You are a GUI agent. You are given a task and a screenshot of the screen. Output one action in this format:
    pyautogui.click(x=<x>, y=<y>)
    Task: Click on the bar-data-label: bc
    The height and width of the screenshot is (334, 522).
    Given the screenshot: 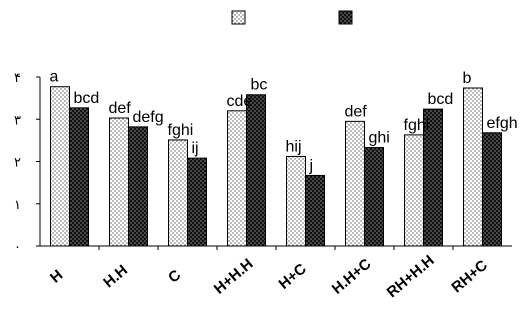 What is the action you would take?
    pyautogui.click(x=259, y=85)
    